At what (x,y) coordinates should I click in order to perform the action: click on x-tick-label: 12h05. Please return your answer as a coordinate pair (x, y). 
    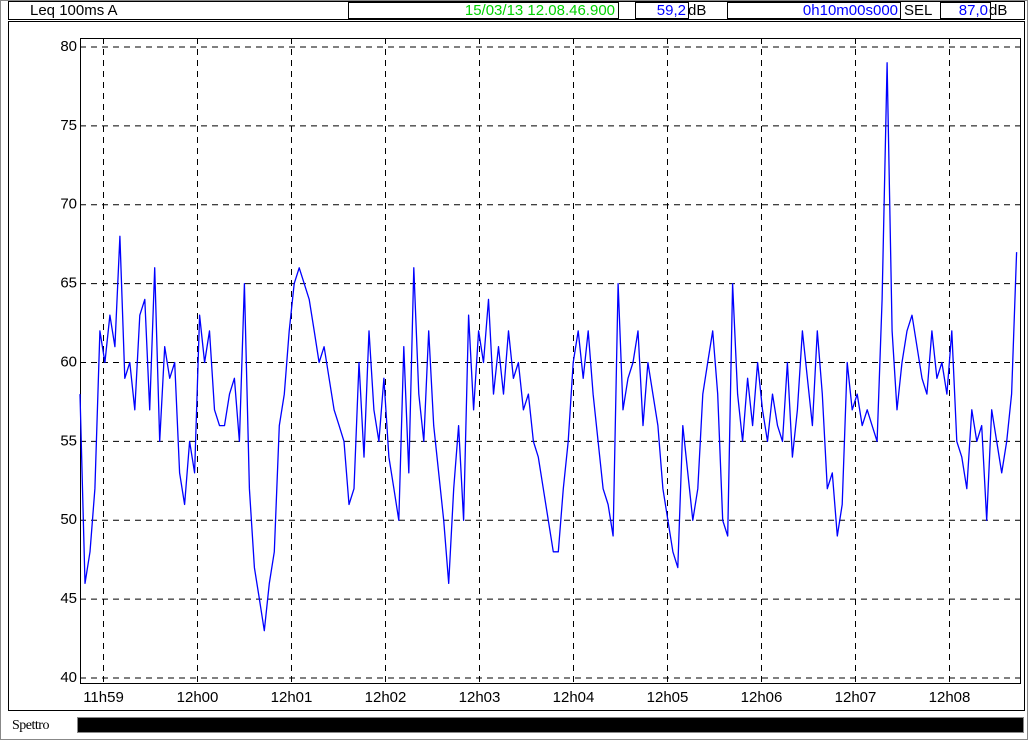
    Looking at the image, I should click on (668, 697).